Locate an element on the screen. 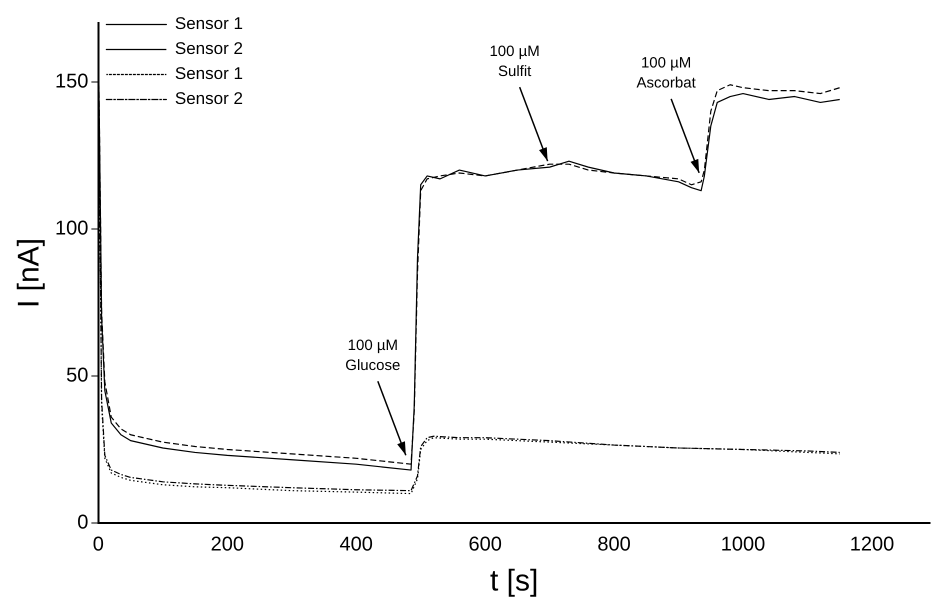 The image size is (943, 612). y-tick-label: 150 is located at coordinates (71, 81).